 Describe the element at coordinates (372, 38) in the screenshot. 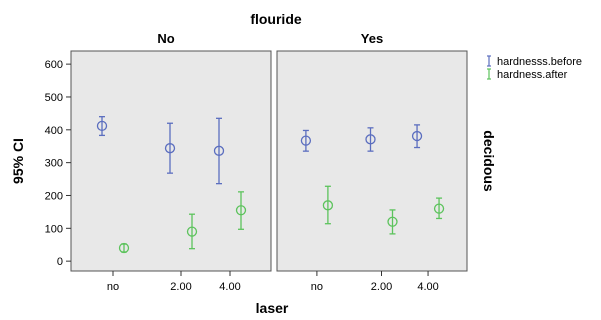

I see `panel-label-yes: Yes` at that location.